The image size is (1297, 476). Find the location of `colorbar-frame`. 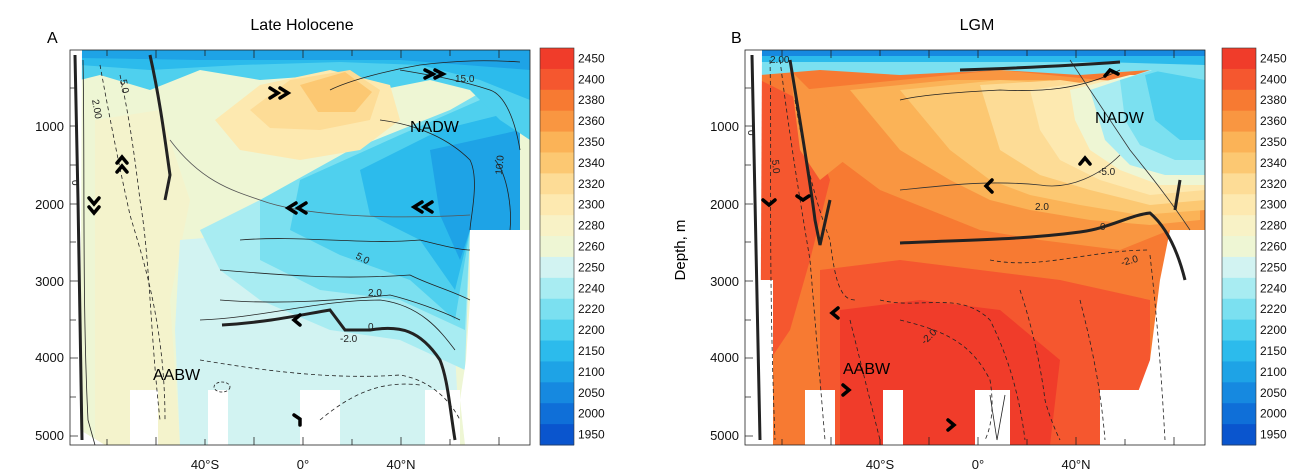

colorbar-frame is located at coordinates (1239, 246).